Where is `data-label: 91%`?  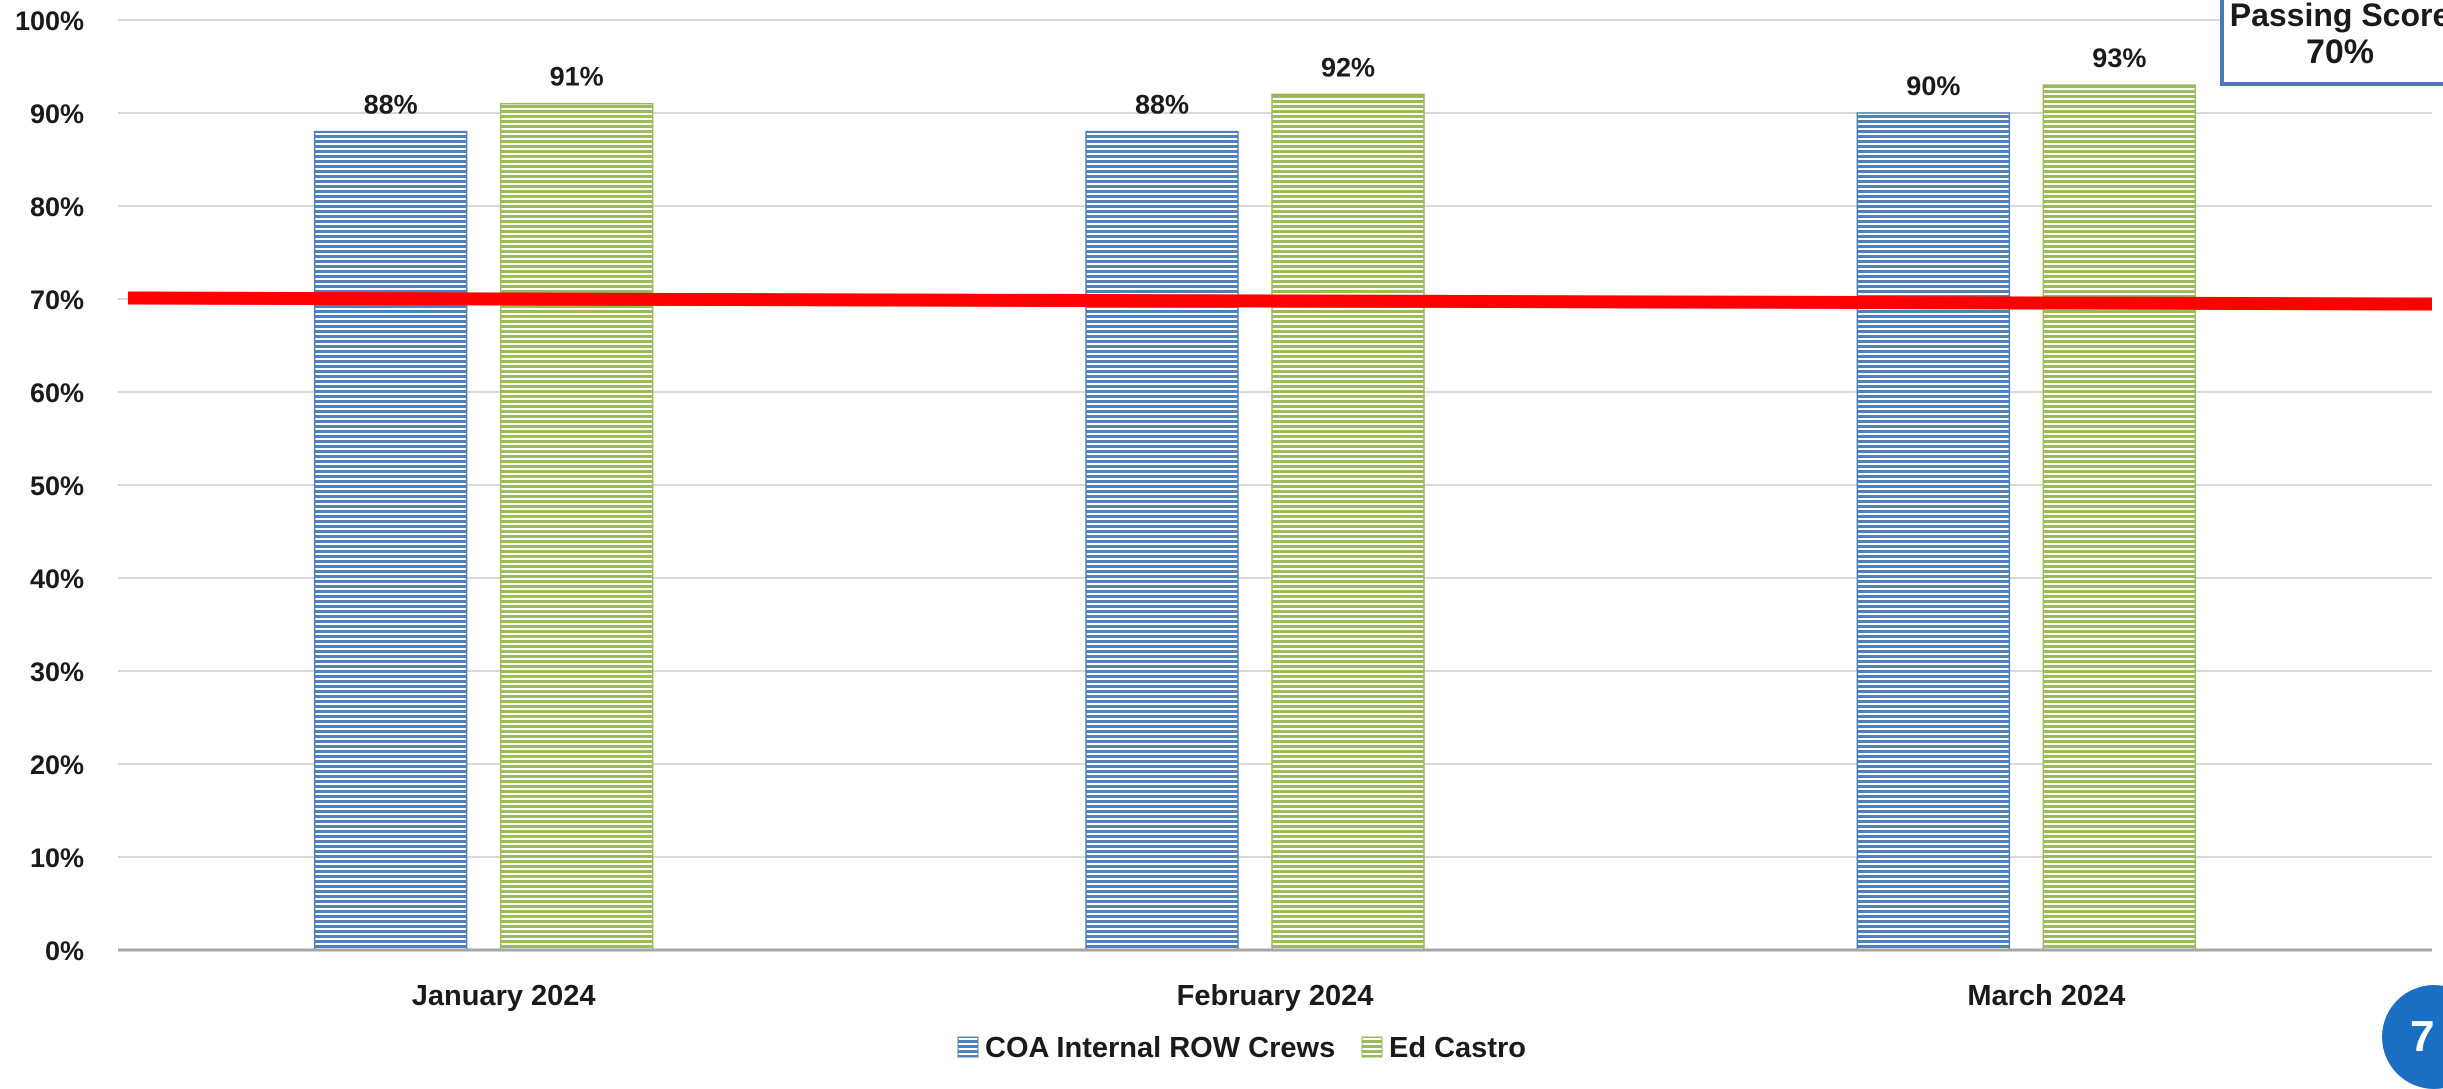 data-label: 91% is located at coordinates (577, 77).